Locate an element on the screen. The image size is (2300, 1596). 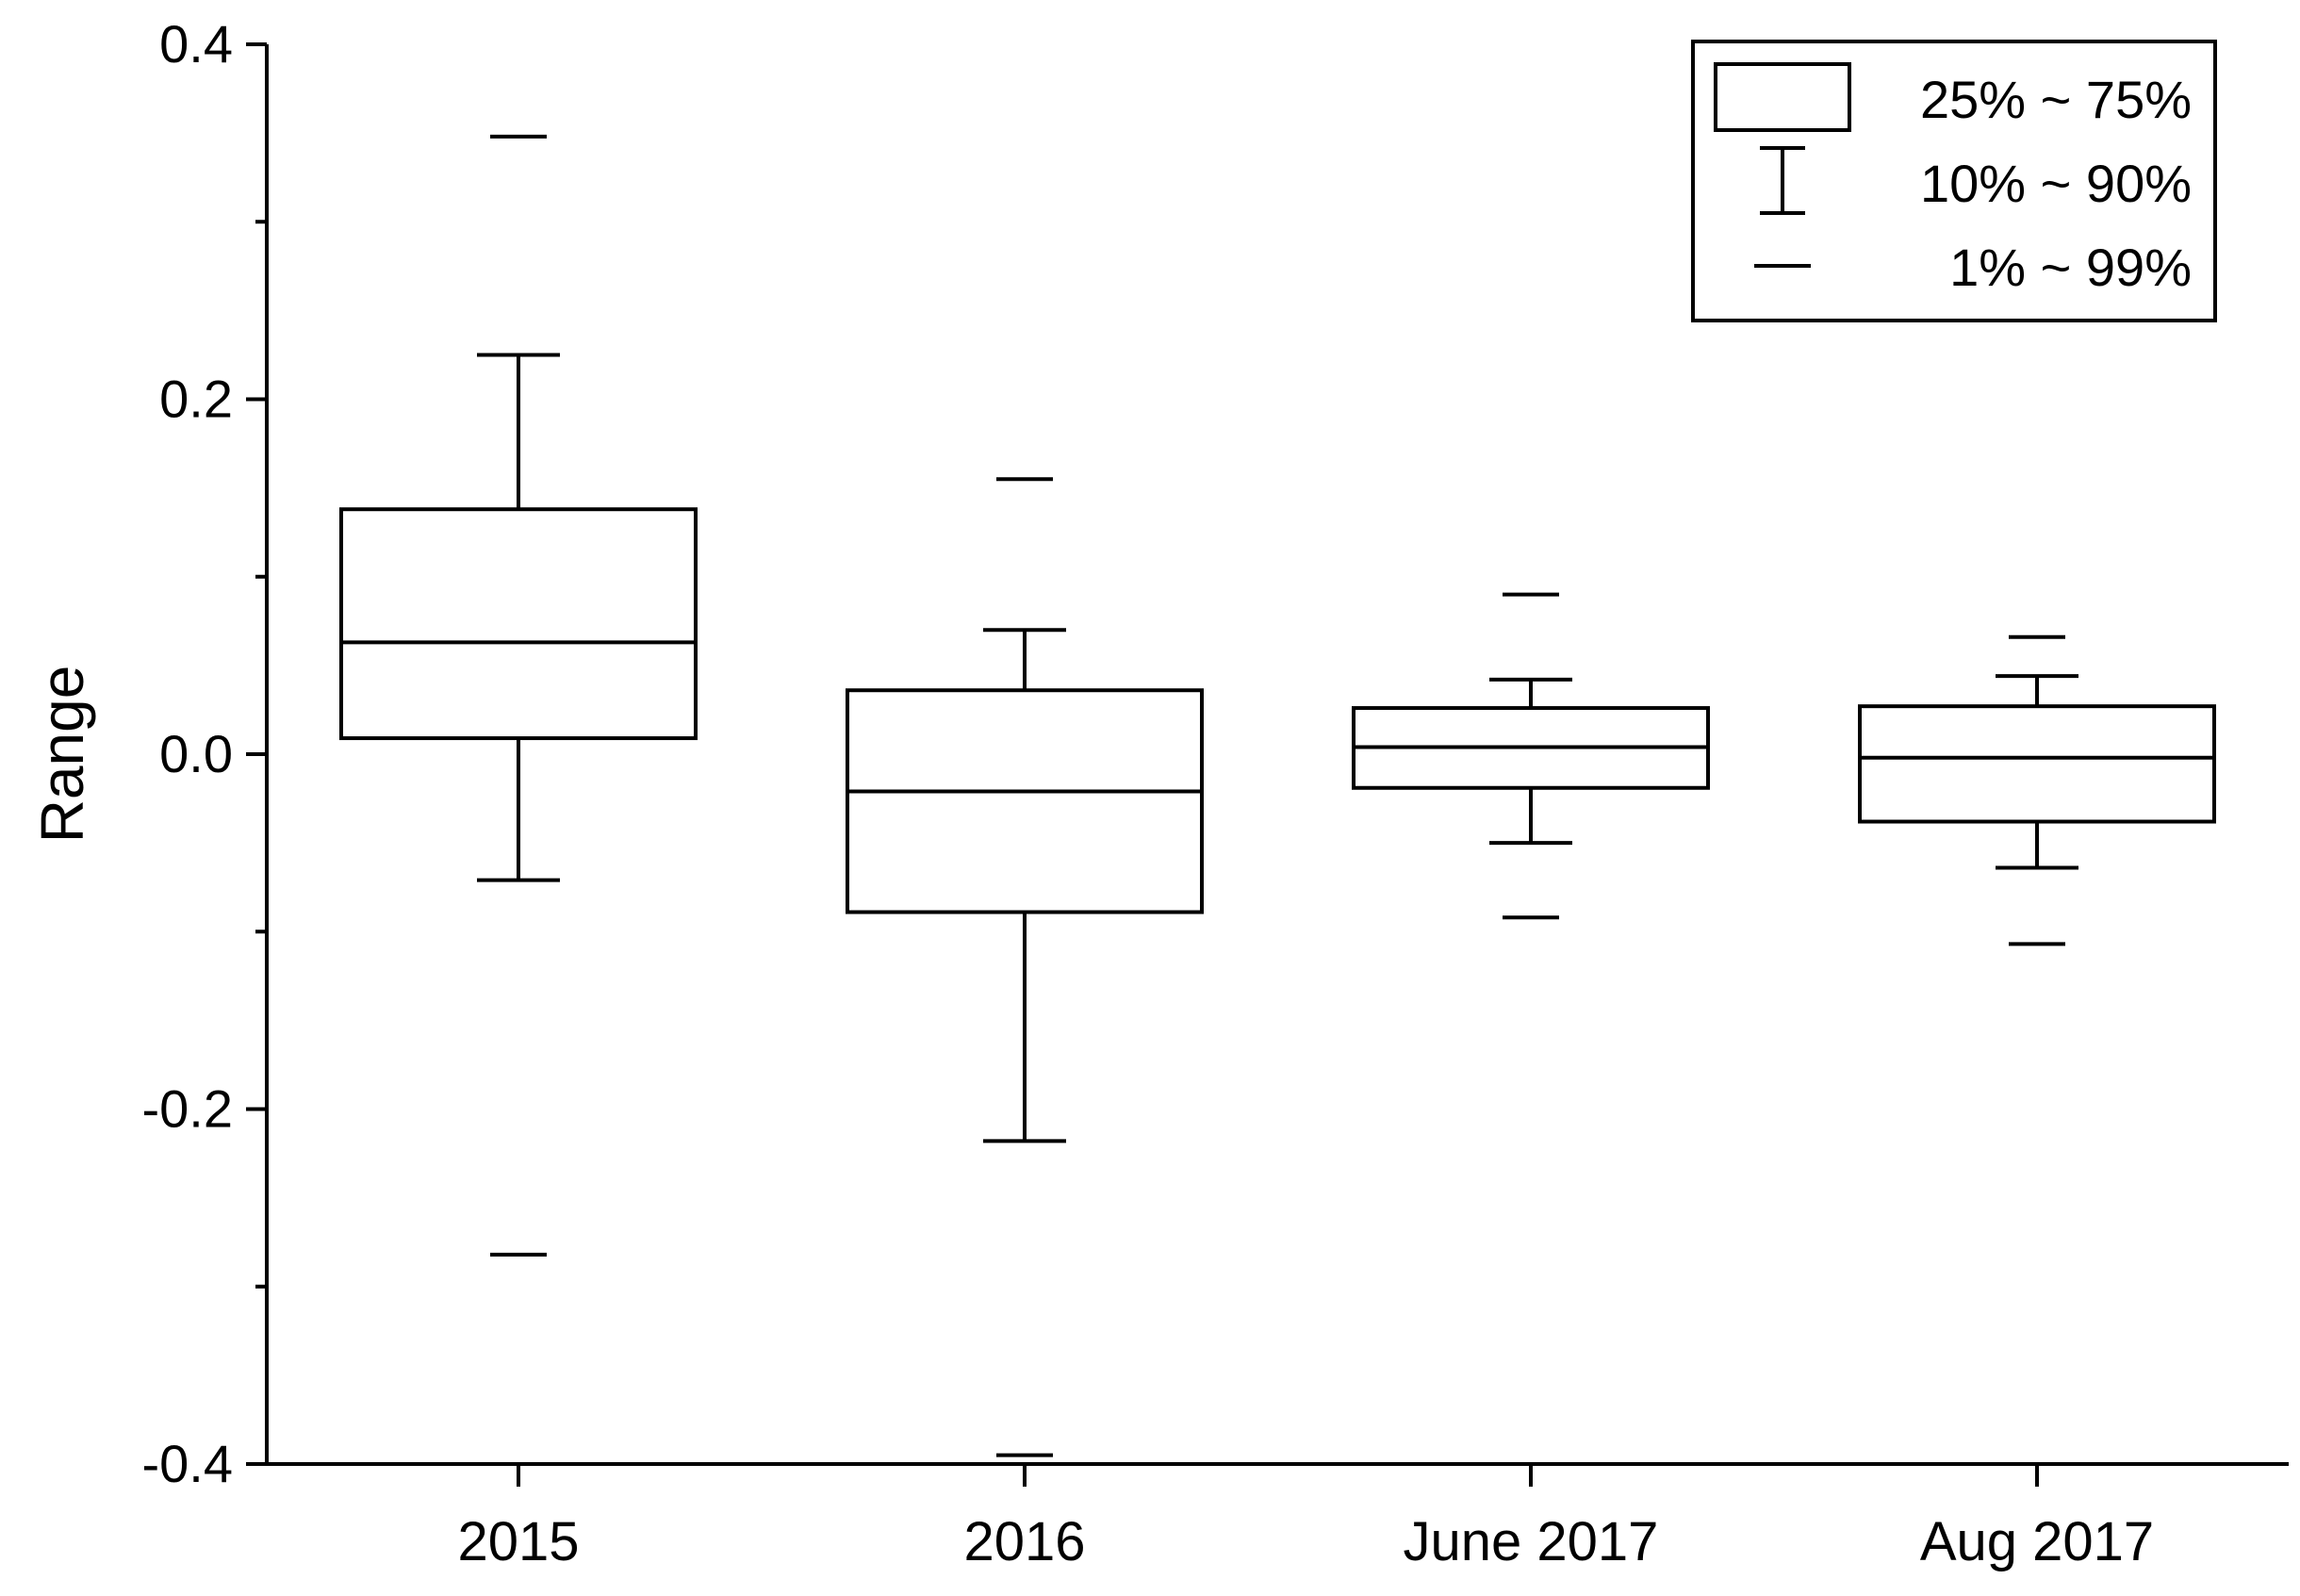
y-axis-label: Range is located at coordinates (62, 755).